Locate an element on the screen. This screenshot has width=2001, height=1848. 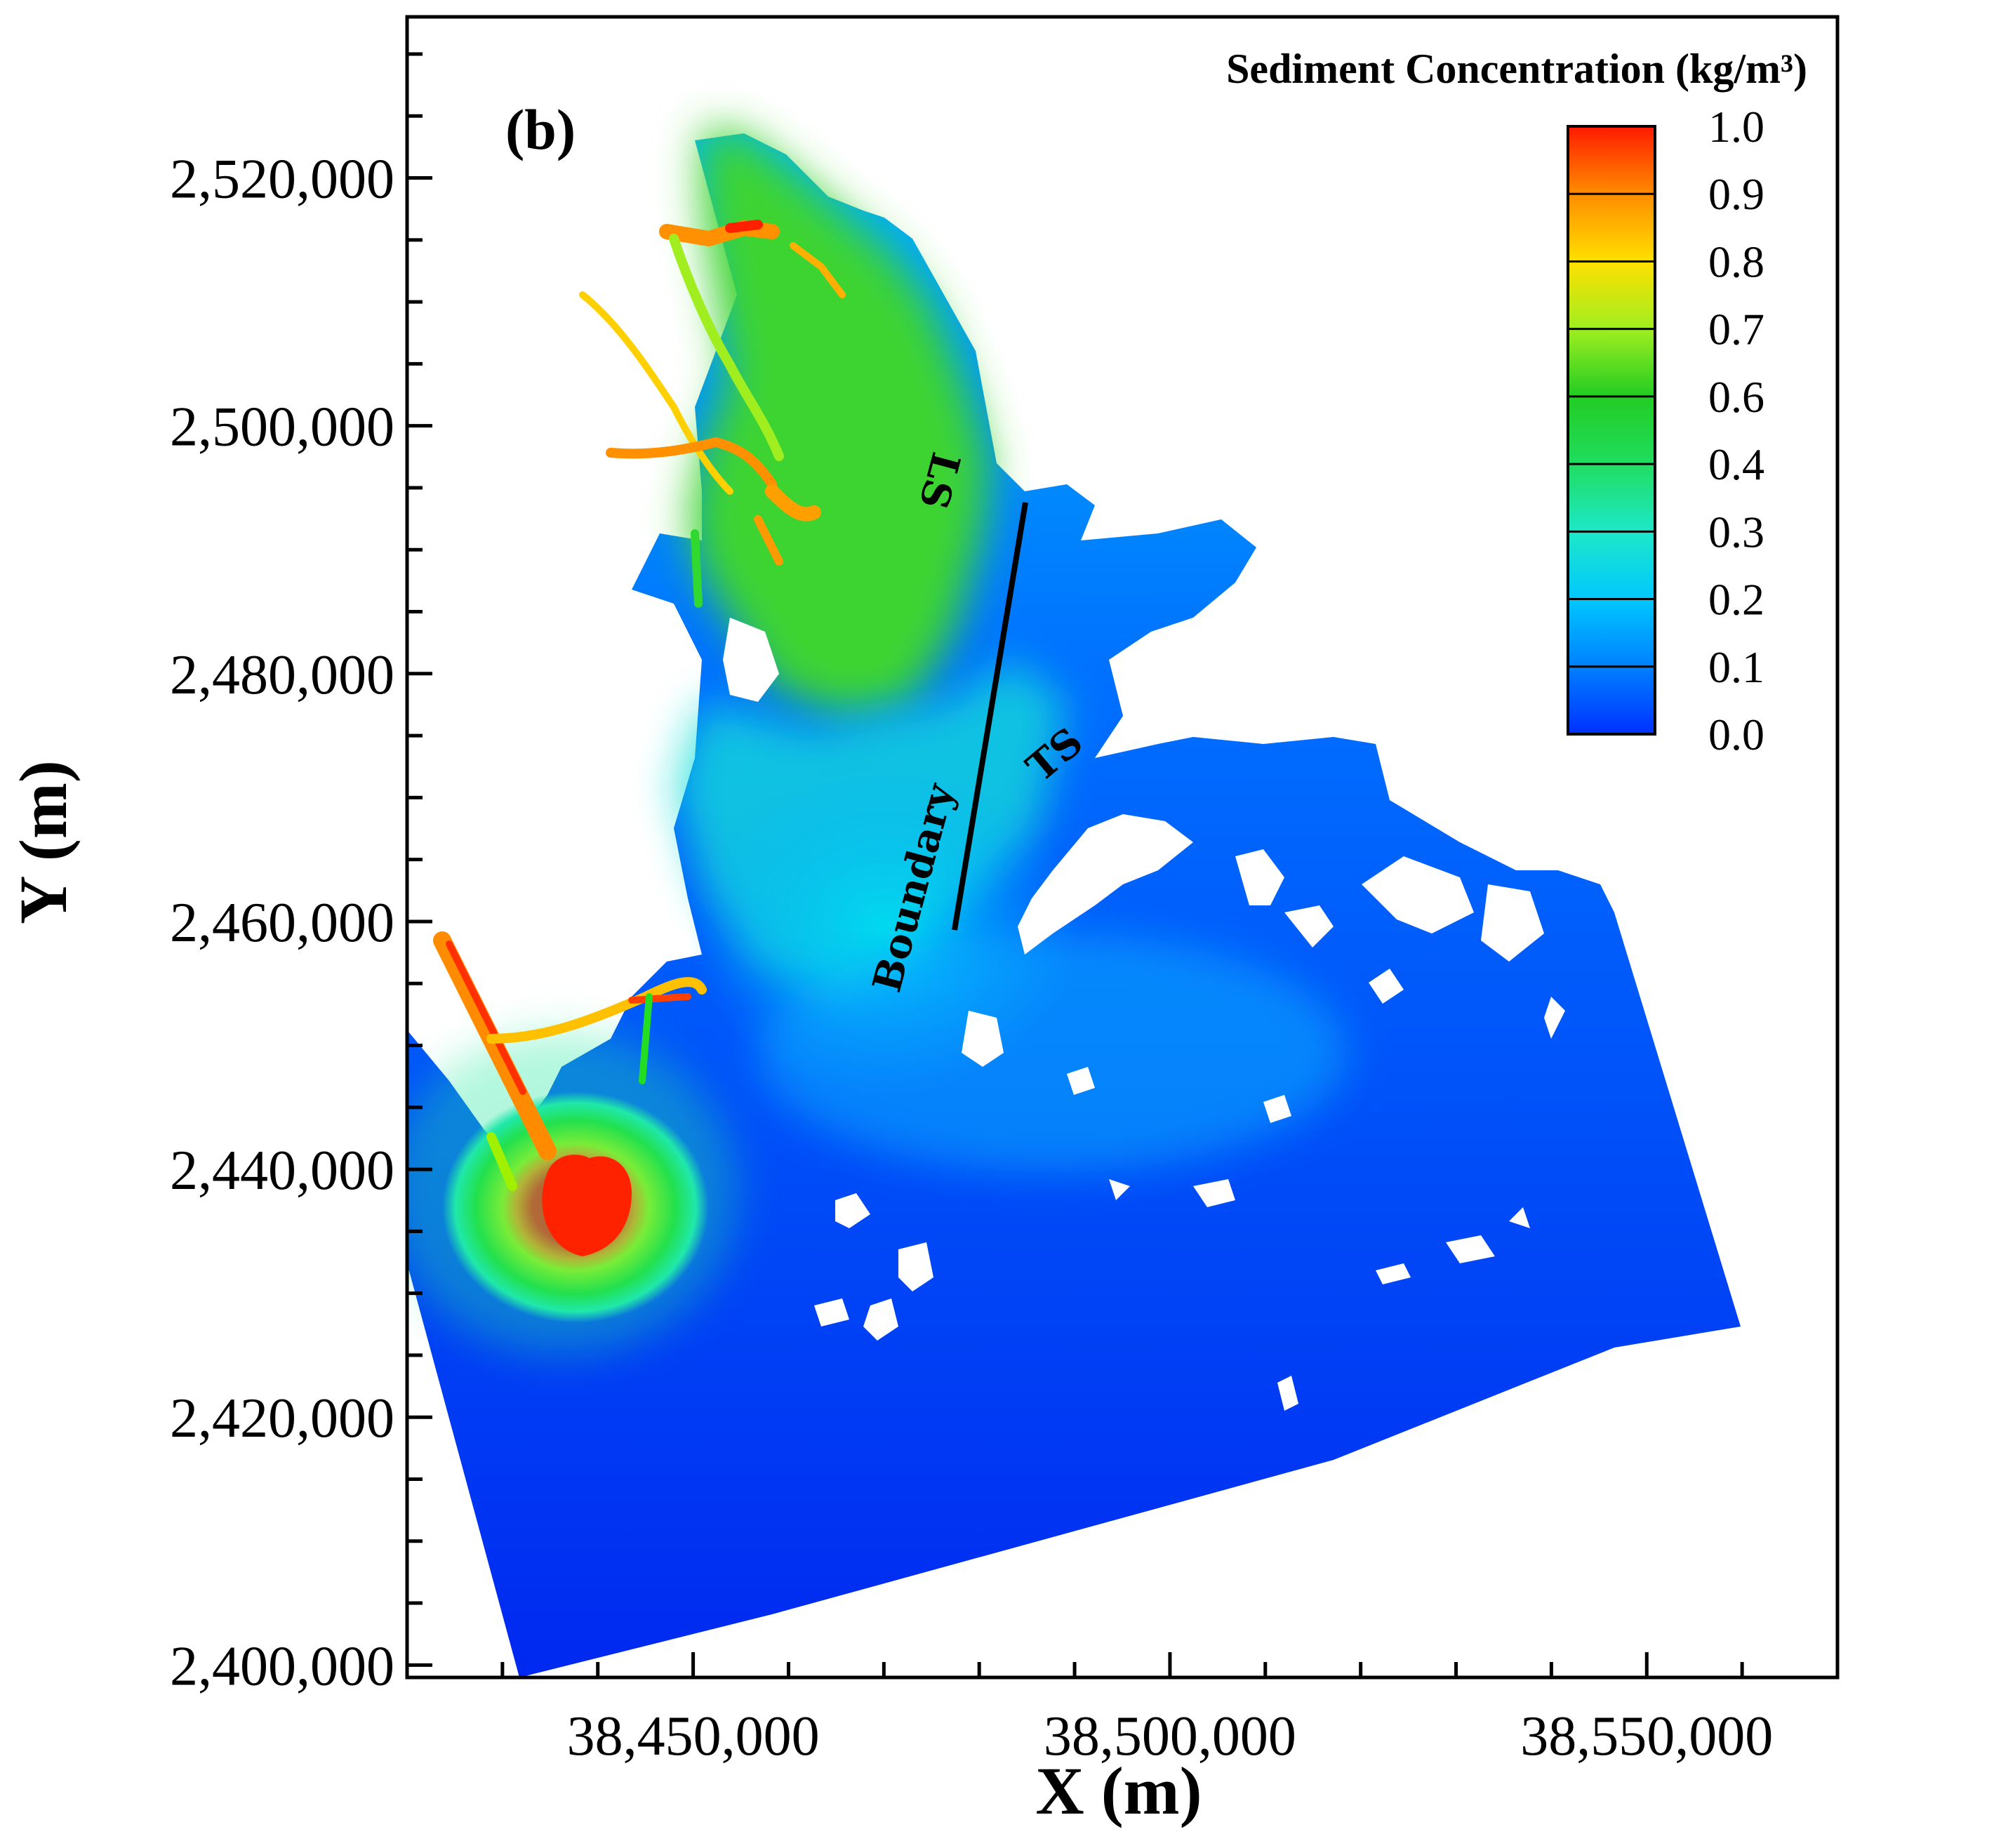
y-tick-label: 2,500,000 is located at coordinates (282, 427).